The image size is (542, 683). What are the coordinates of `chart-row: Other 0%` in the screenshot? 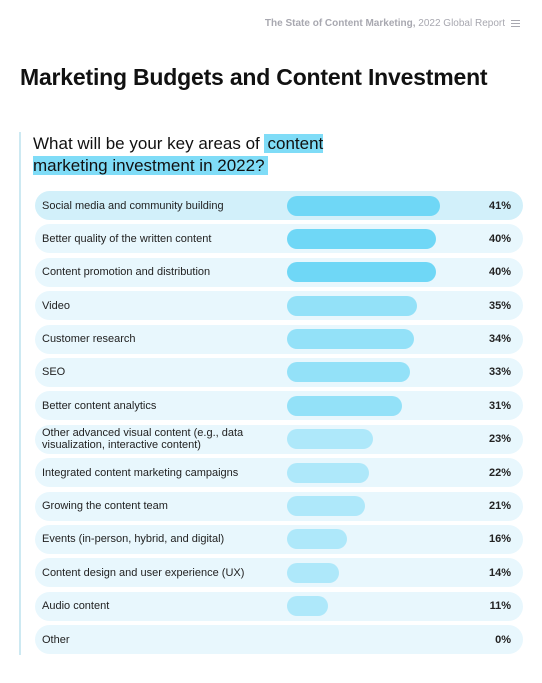 It's located at (279, 640).